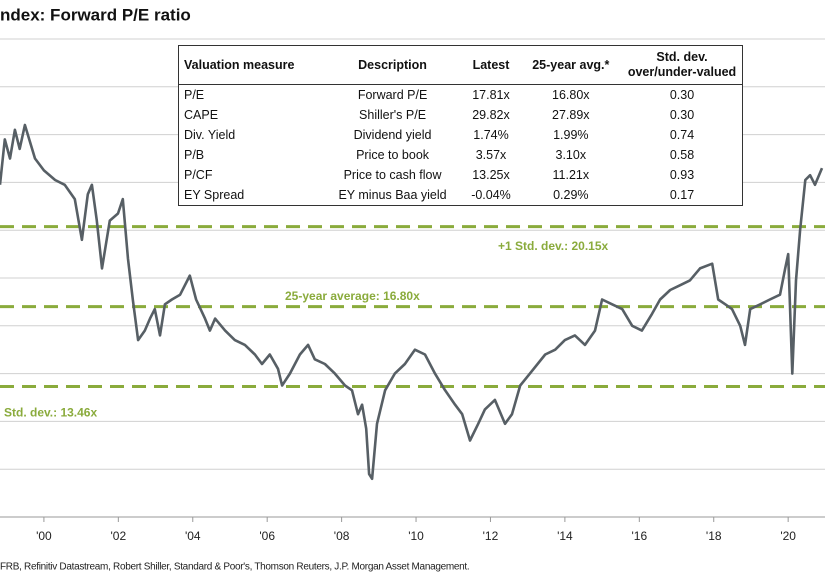  Describe the element at coordinates (565, 536) in the screenshot. I see `x-tick-label: '14` at that location.